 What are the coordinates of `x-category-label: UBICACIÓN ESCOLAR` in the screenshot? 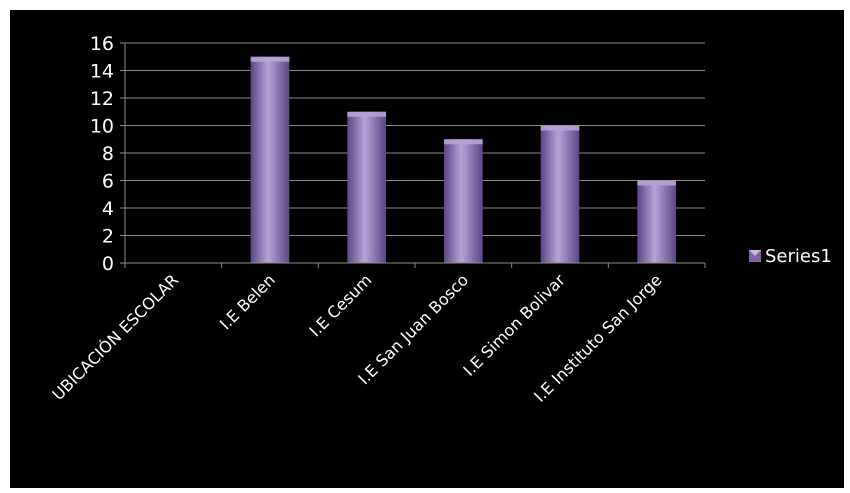 It's located at (115, 337).